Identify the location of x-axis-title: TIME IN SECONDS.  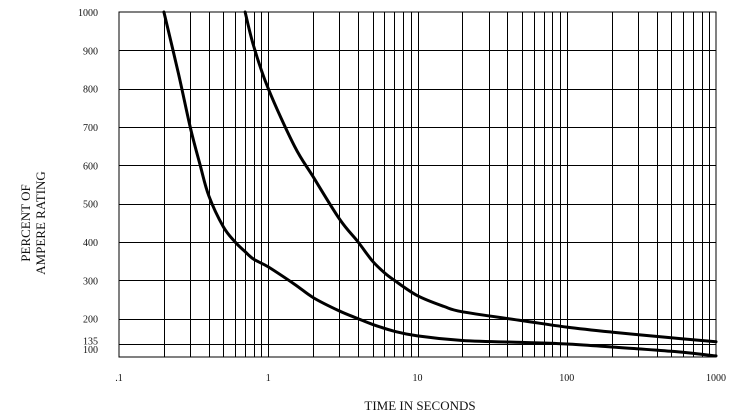
(419, 405).